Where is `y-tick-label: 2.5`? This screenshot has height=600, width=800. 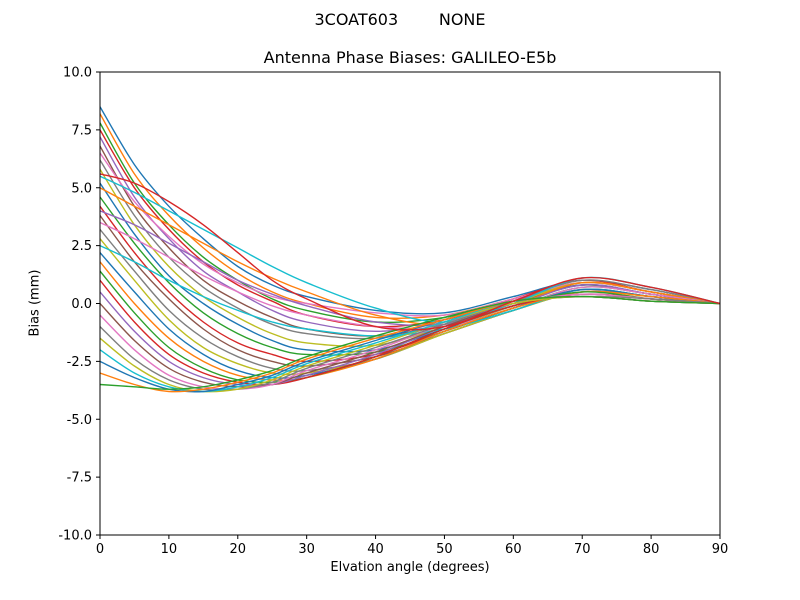 y-tick-label: 2.5 is located at coordinates (81, 246).